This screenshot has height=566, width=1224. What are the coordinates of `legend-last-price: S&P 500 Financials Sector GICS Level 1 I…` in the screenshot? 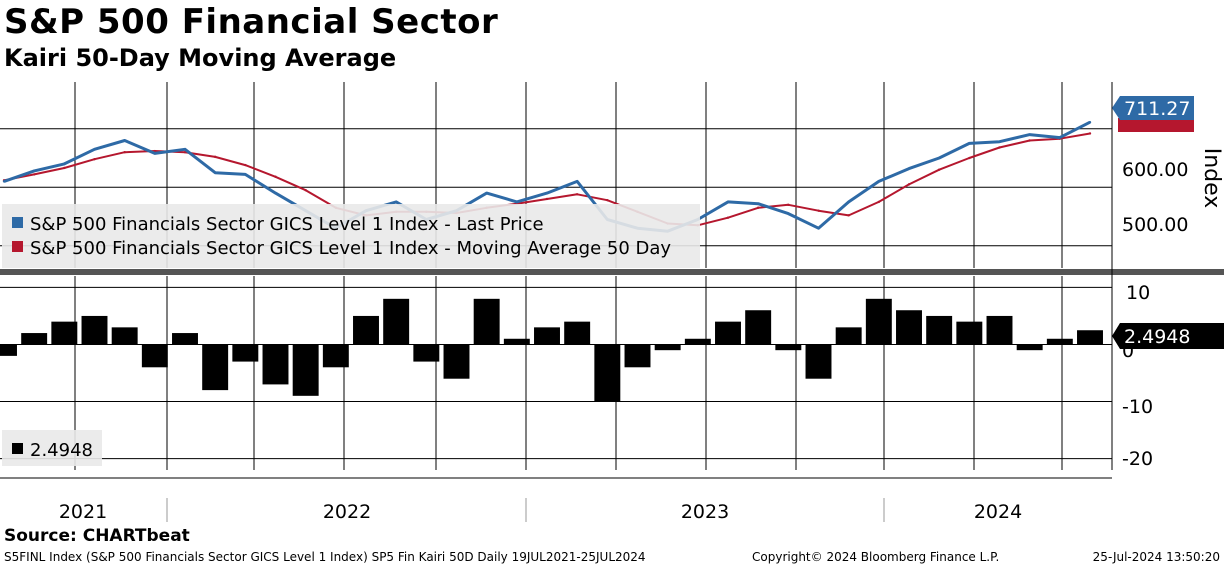 It's located at (287, 224).